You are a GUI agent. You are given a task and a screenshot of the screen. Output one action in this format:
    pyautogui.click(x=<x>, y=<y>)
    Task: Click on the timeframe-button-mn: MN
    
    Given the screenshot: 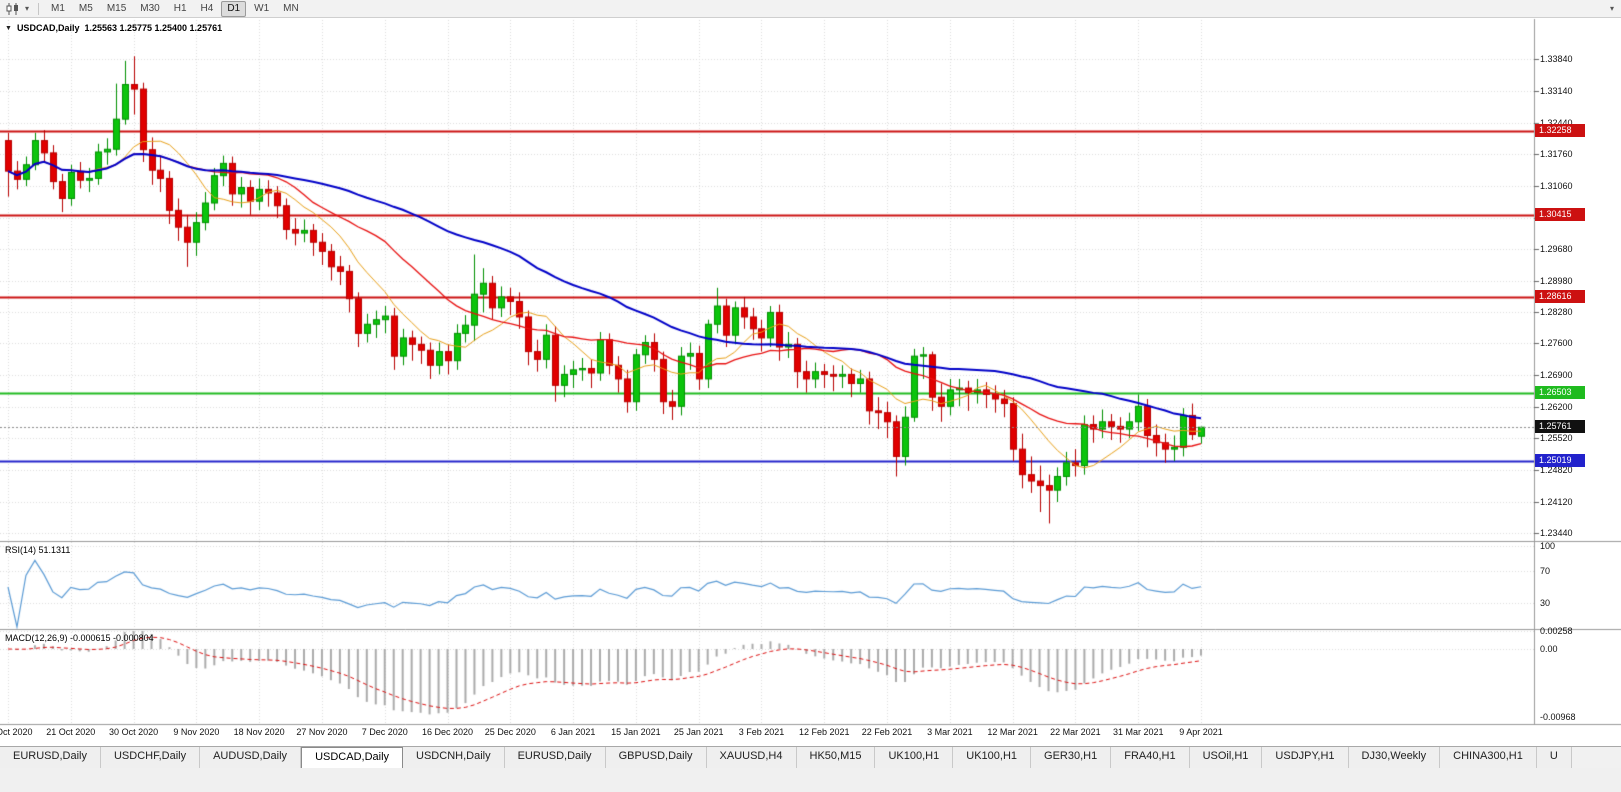 What is the action you would take?
    pyautogui.click(x=291, y=8)
    